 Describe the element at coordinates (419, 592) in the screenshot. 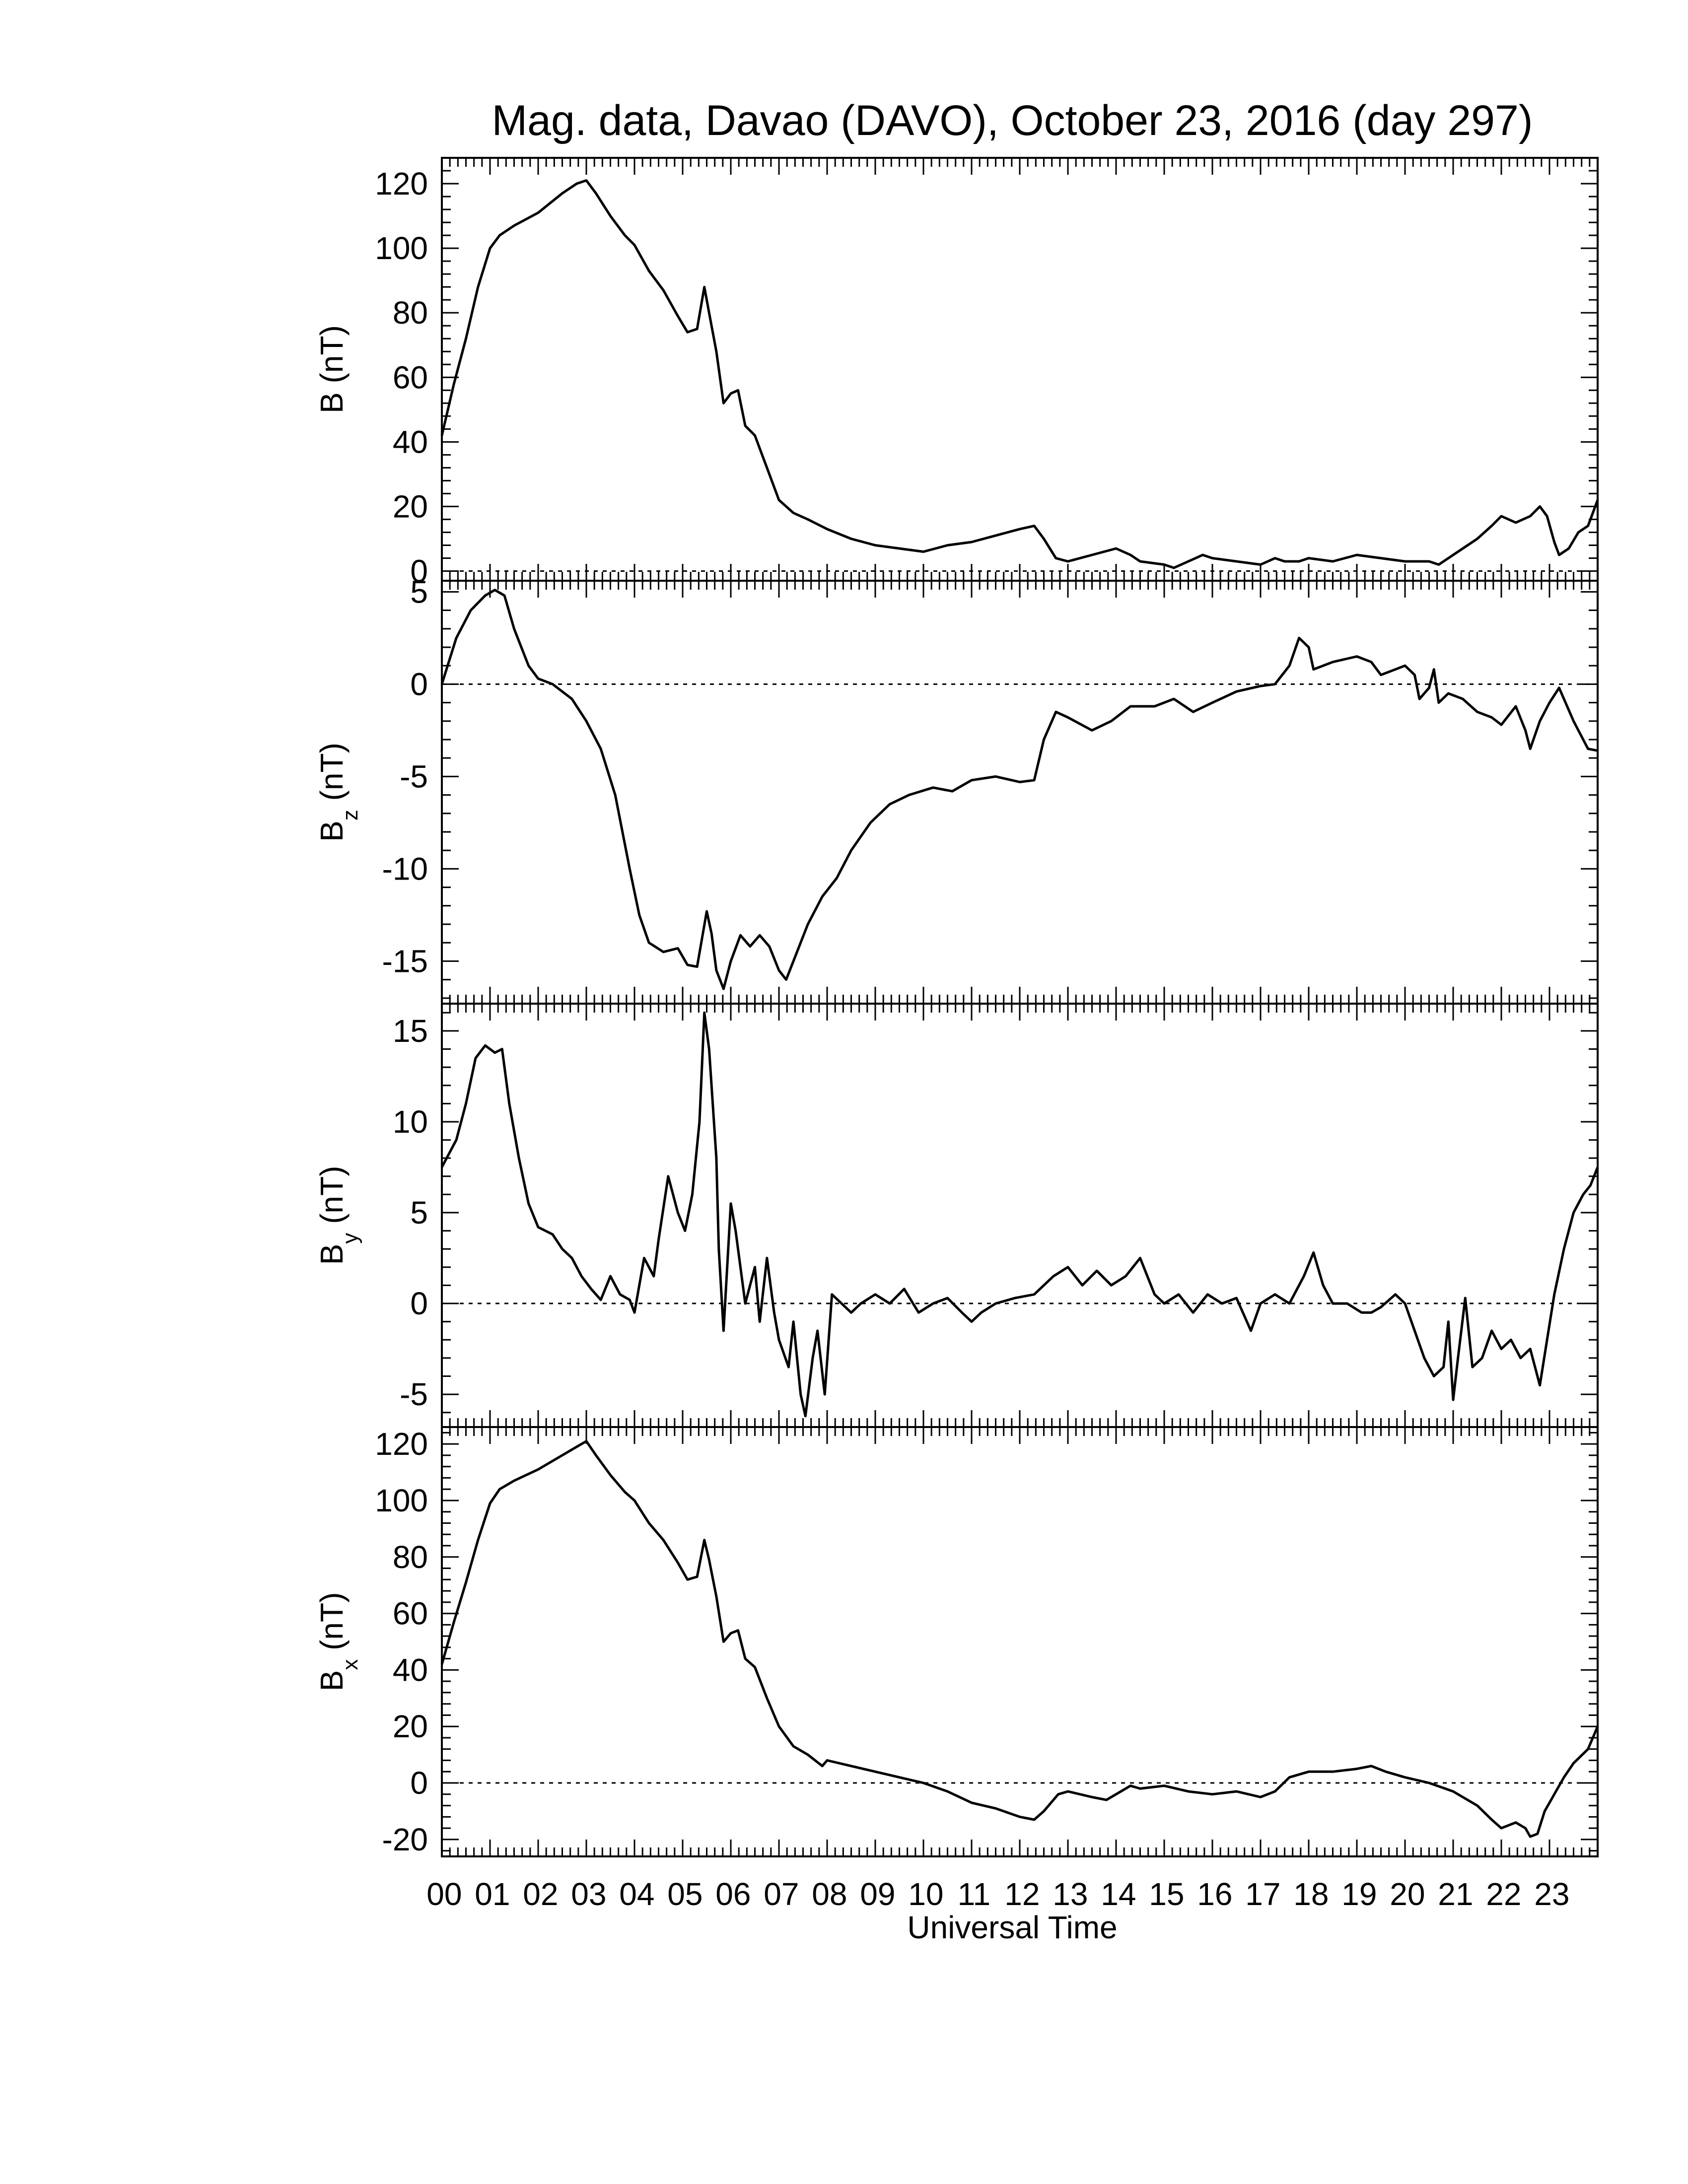

I see `y-tick-label-Bz: 5` at that location.